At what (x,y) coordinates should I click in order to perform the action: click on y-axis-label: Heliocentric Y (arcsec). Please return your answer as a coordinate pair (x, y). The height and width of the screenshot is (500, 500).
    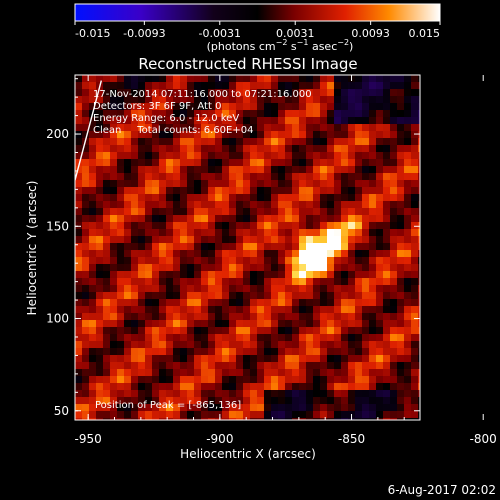
    Looking at the image, I should click on (32, 248).